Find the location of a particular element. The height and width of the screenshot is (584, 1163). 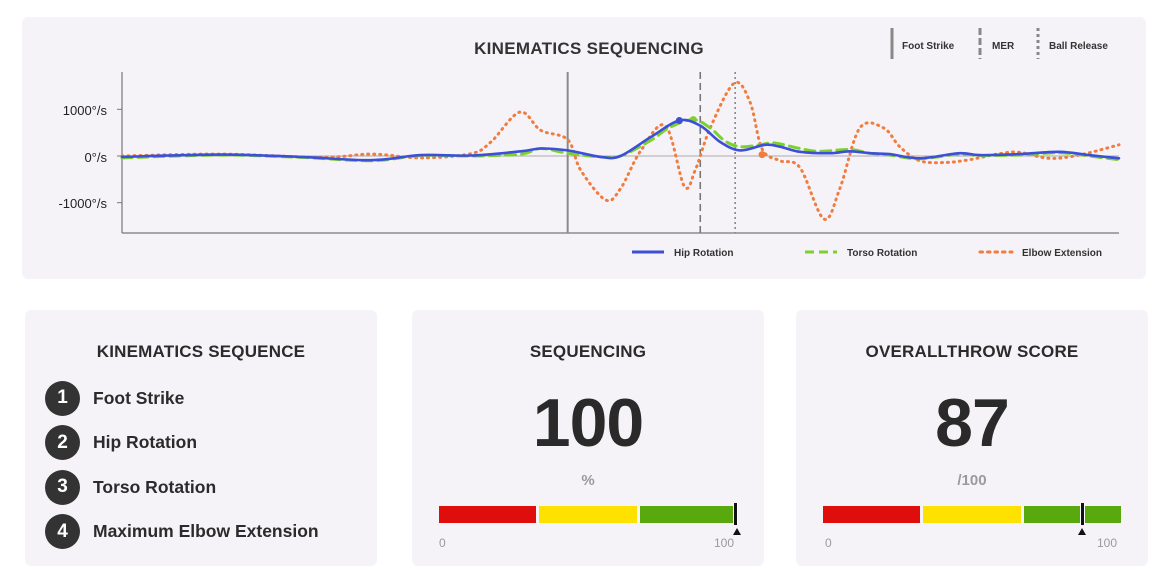

chart-title: KINEMATICS SEQUENCING is located at coordinates (589, 48).